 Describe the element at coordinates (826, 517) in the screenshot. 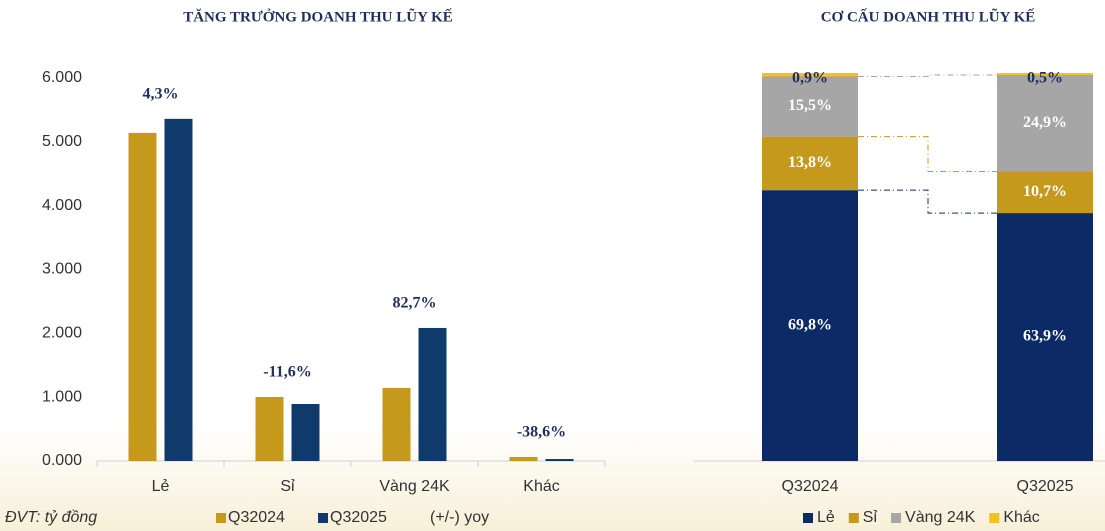

I see `legend-label: Lẻ` at that location.